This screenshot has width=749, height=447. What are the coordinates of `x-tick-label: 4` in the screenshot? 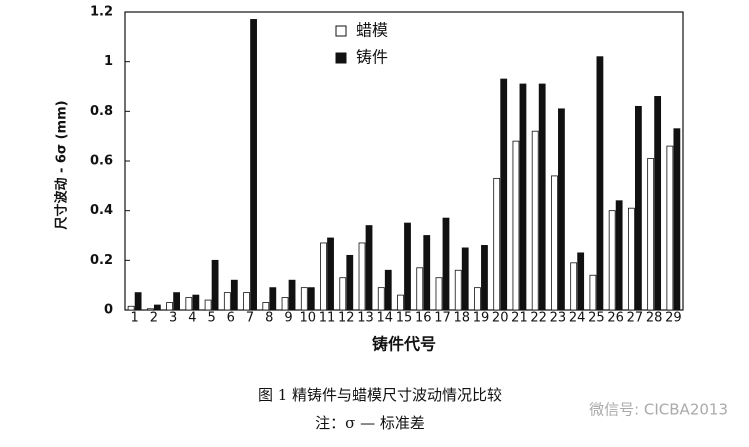 It's located at (192, 318).